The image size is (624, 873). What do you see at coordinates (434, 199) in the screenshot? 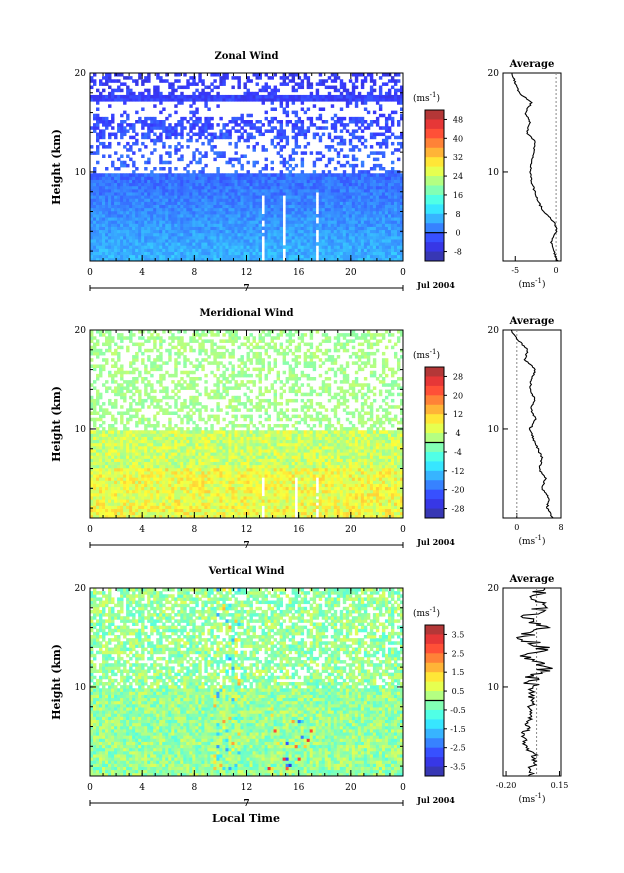
I see `colorbar-segment` at bounding box center [434, 199].